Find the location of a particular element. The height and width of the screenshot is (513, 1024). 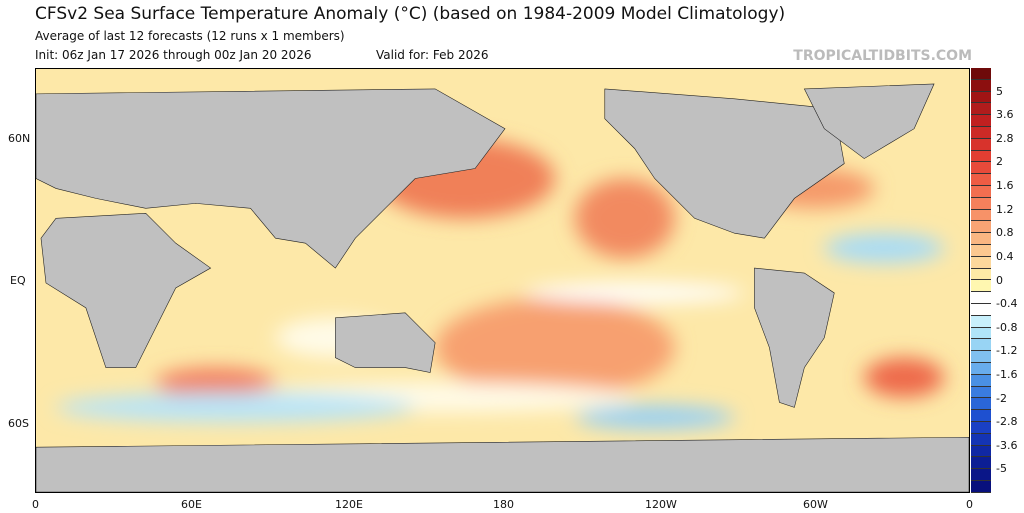

colorbar is located at coordinates (981, 280).